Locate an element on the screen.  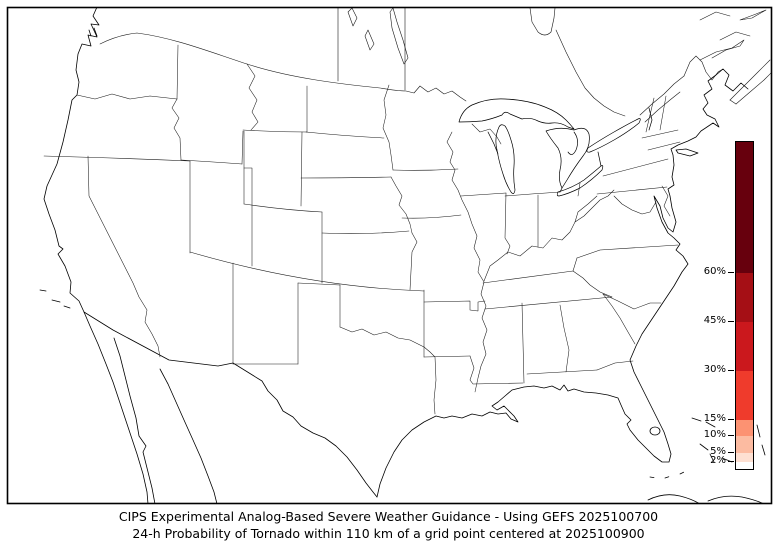
colorbar-tick: 60% is located at coordinates (717, 272).